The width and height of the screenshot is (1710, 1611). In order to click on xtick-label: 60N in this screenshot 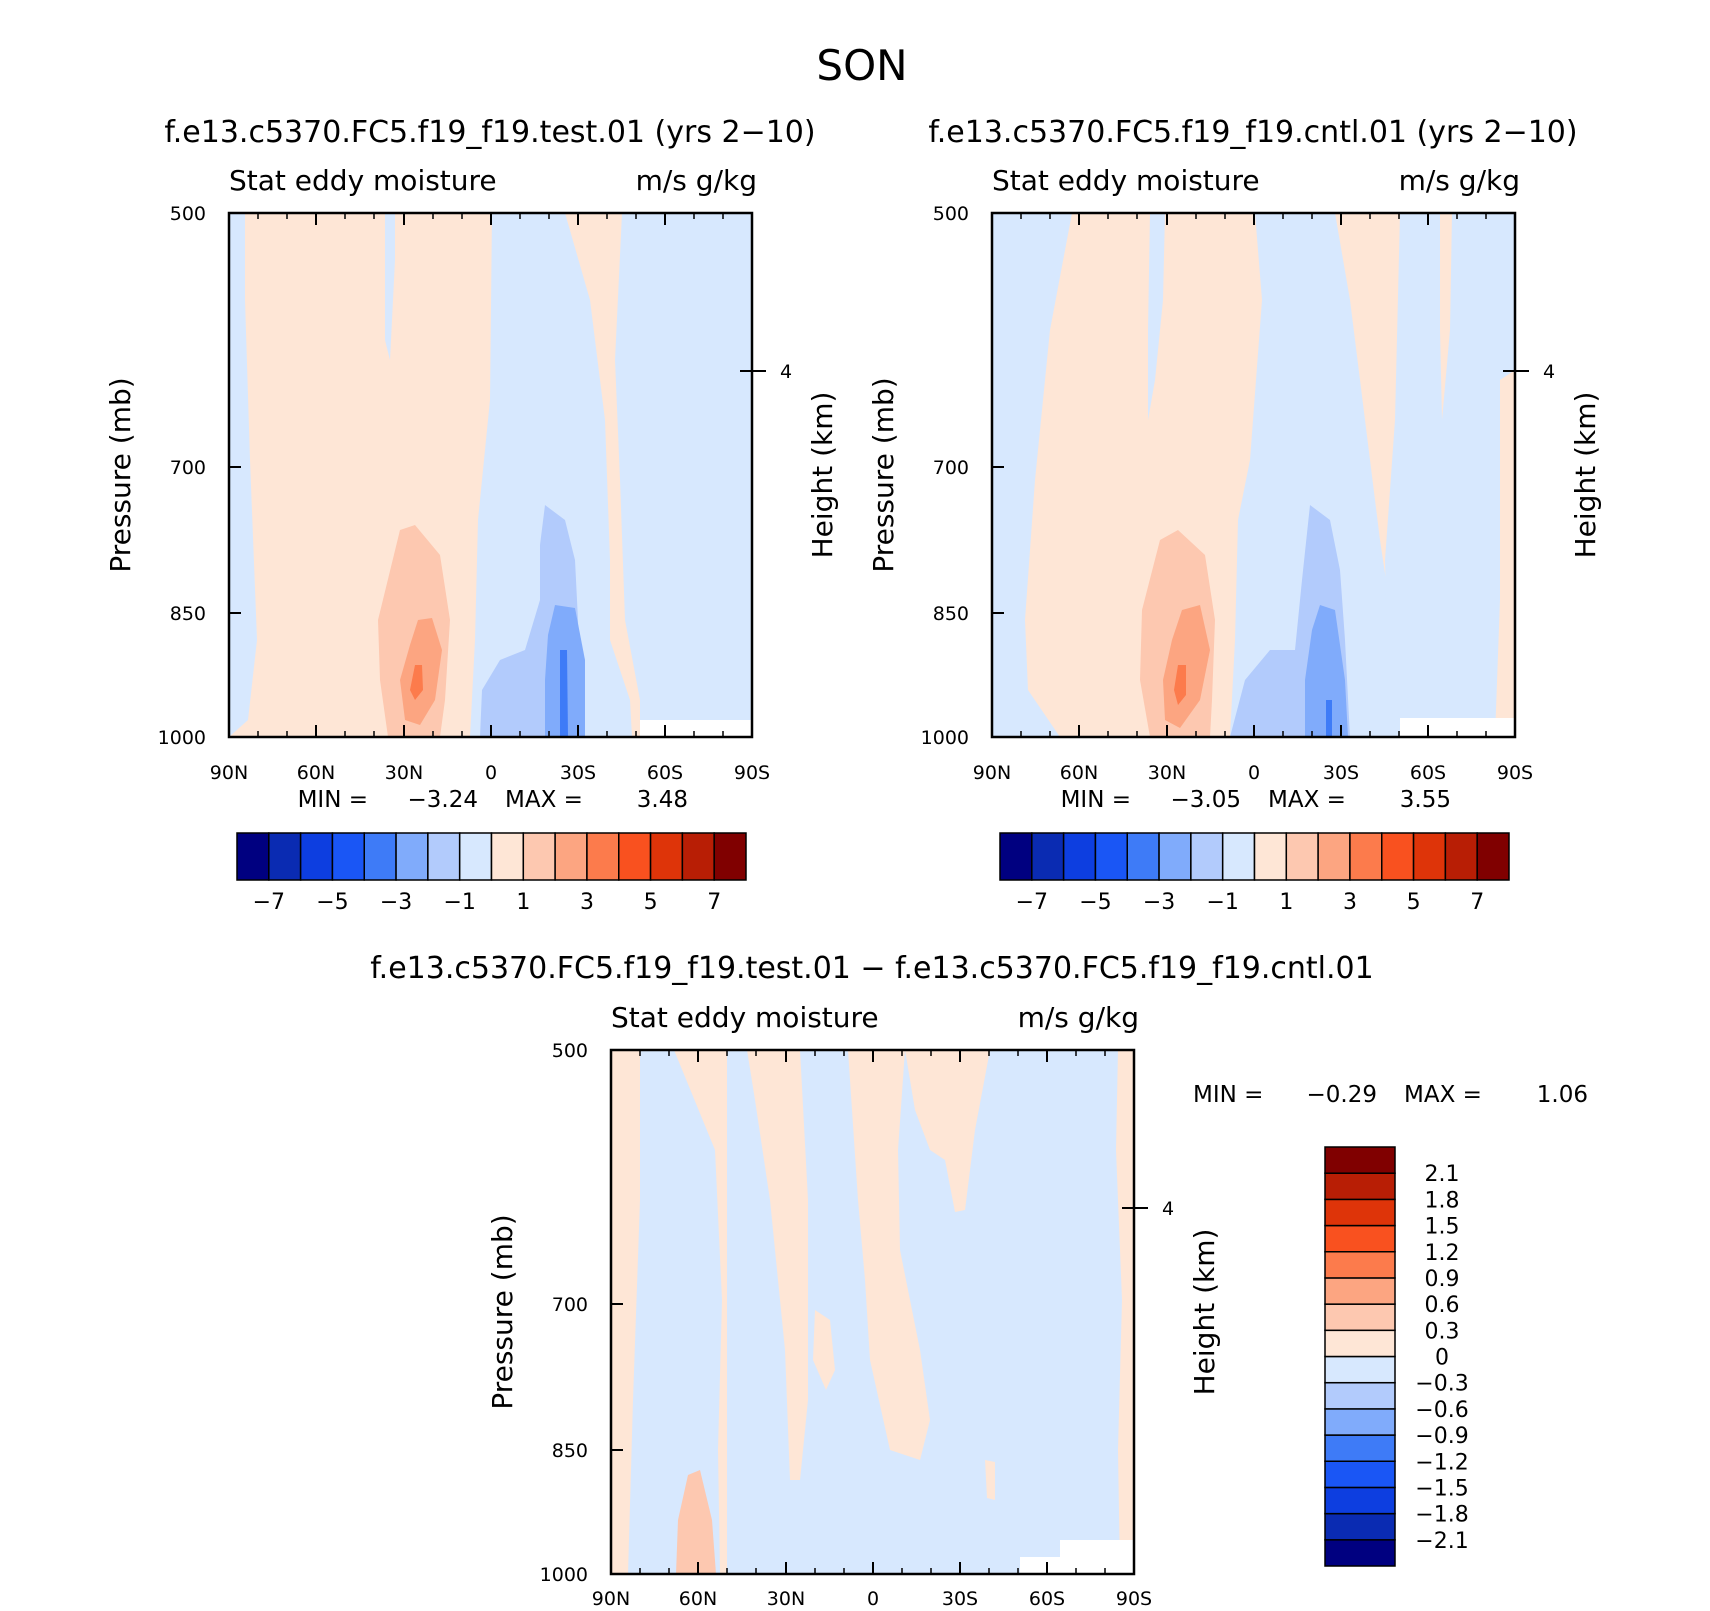, I will do `click(1079, 773)`.